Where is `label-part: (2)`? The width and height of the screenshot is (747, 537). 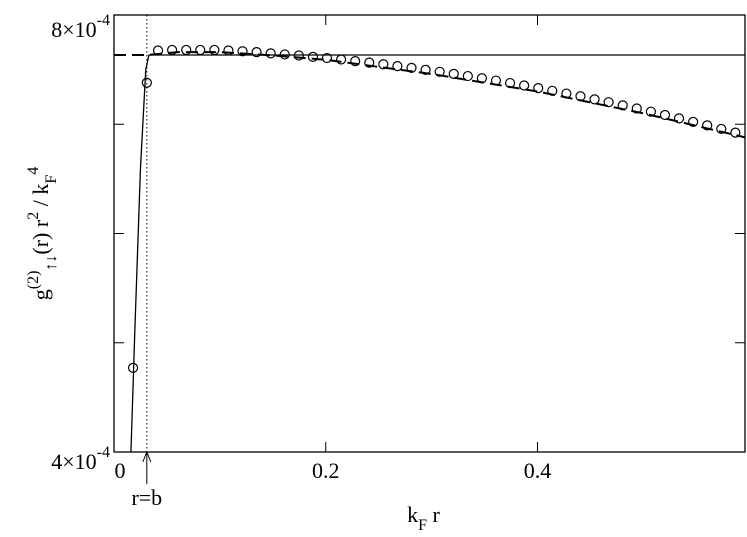 label-part: (2) is located at coordinates (33, 280).